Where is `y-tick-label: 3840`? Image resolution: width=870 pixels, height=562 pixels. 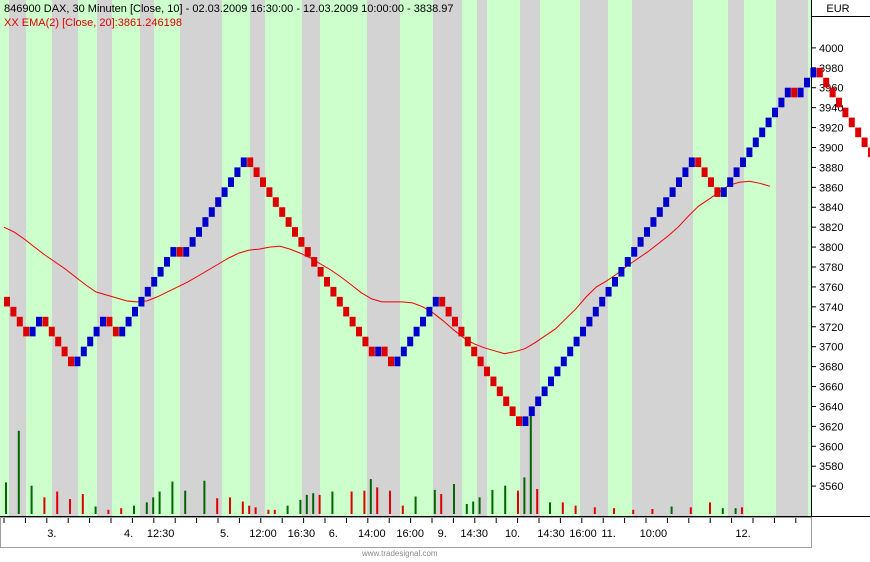
y-tick-label: 3840 is located at coordinates (831, 208).